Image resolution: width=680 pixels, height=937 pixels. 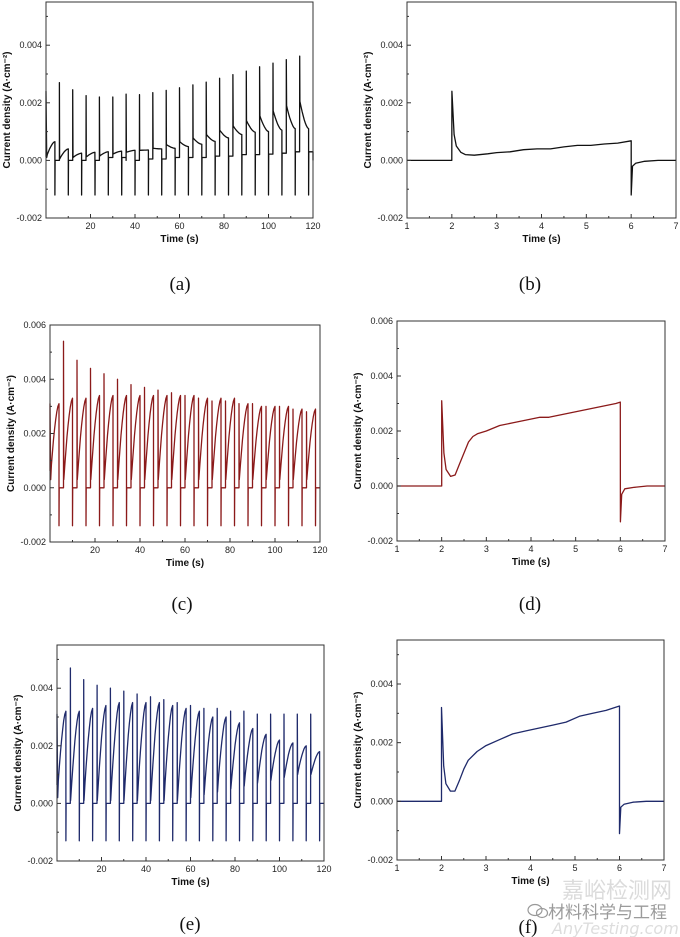 I want to click on series-line-f, so click(x=530, y=770).